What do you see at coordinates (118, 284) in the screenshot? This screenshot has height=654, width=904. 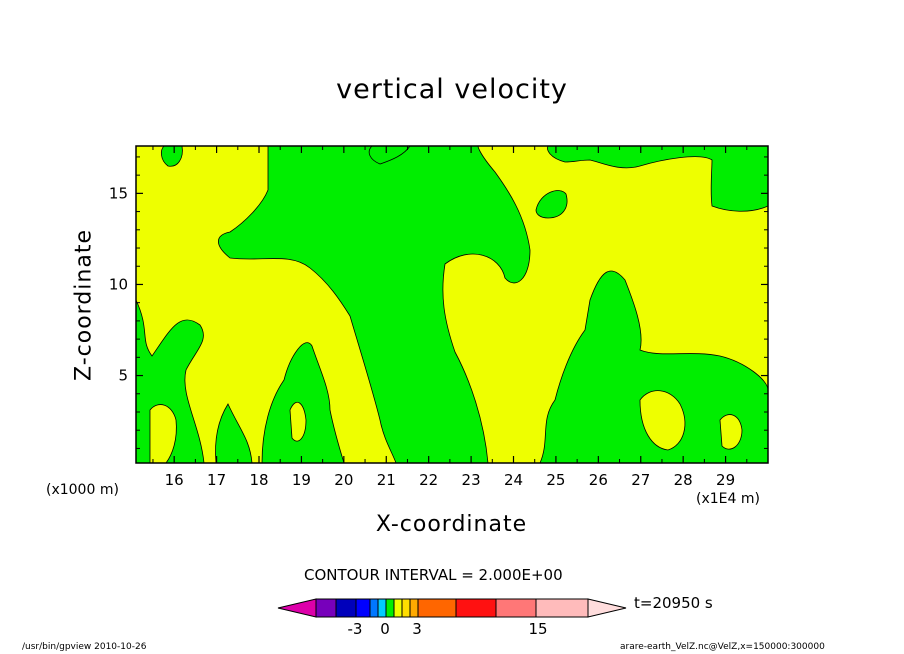 I see `y-tick-label: 10` at bounding box center [118, 284].